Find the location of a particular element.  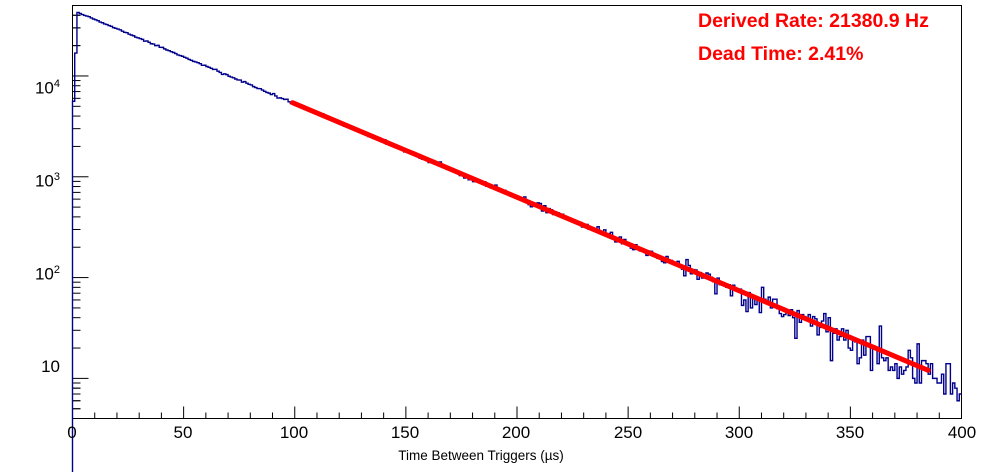

y-tick-label-10000: 10⁴ is located at coordinates (47, 88).